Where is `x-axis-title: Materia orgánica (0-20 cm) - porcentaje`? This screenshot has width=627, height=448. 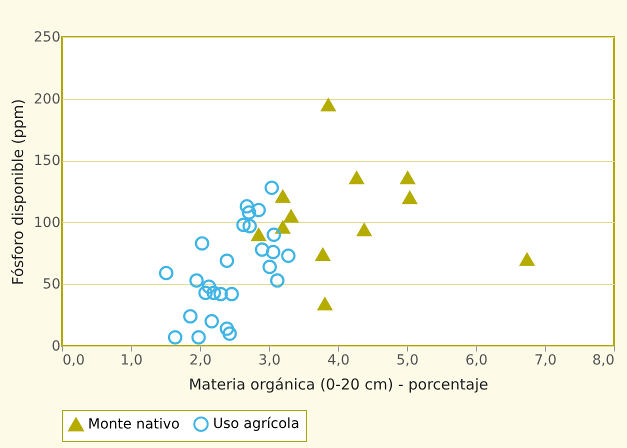 x-axis-title: Materia orgánica (0-20 cm) - porcentaje is located at coordinates (338, 385).